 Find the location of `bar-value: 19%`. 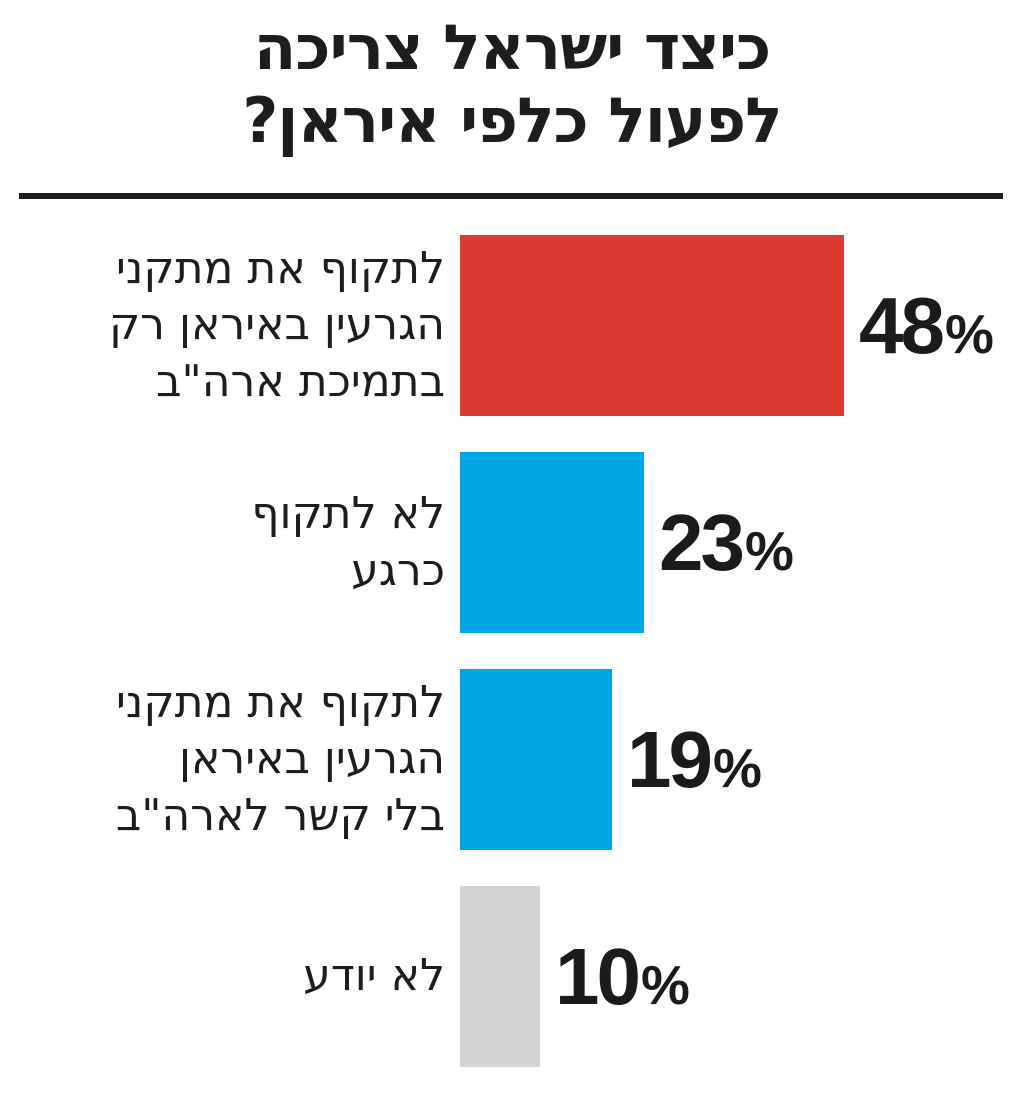

bar-value: 19% is located at coordinates (694, 759).